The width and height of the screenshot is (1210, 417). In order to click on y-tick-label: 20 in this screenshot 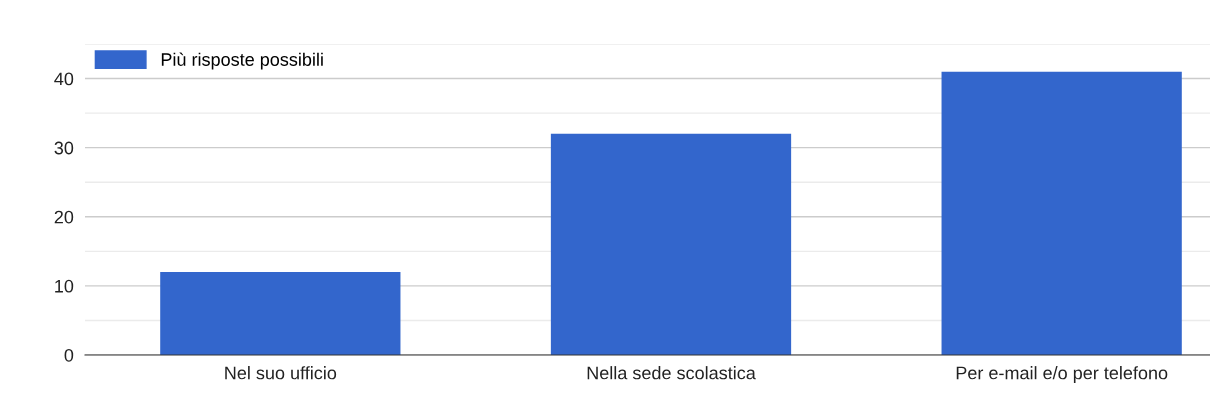, I will do `click(64, 217)`.